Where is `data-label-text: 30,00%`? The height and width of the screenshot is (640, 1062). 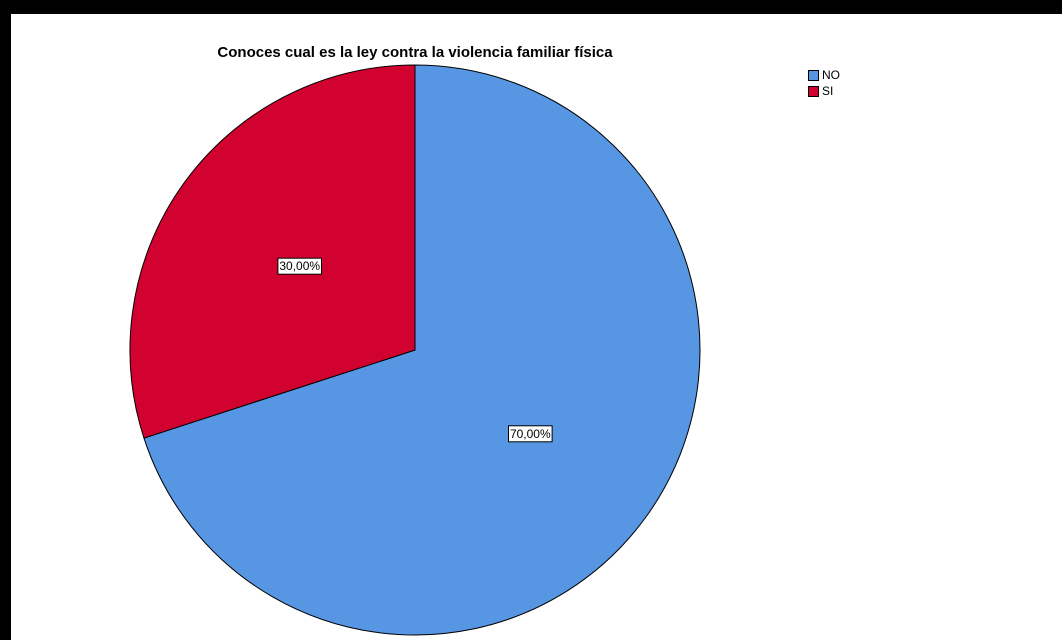
data-label-text: 30,00% is located at coordinates (299, 266).